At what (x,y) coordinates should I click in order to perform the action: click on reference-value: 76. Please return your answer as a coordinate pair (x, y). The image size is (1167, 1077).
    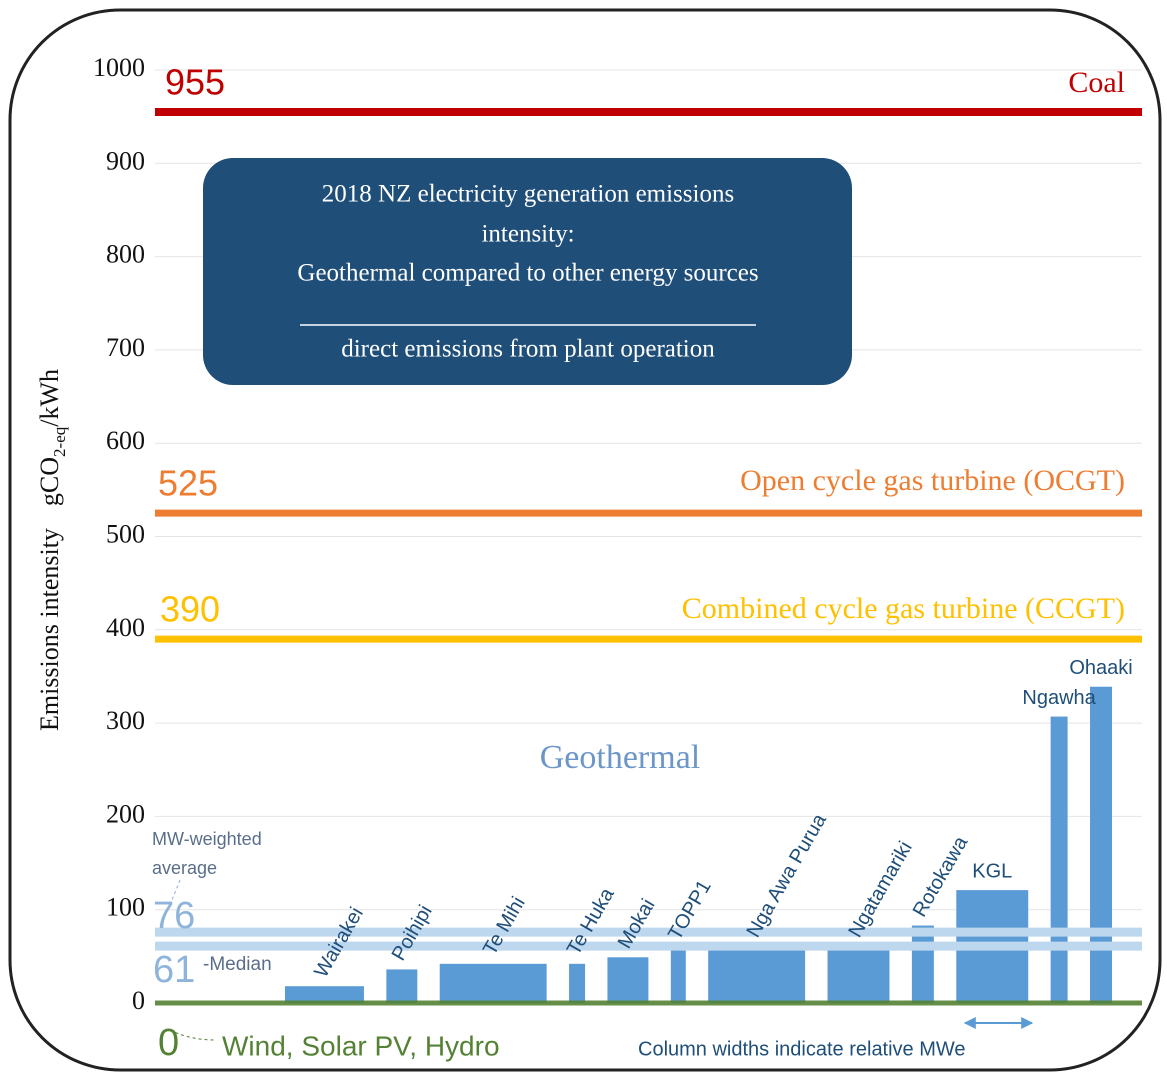
    Looking at the image, I should click on (174, 916).